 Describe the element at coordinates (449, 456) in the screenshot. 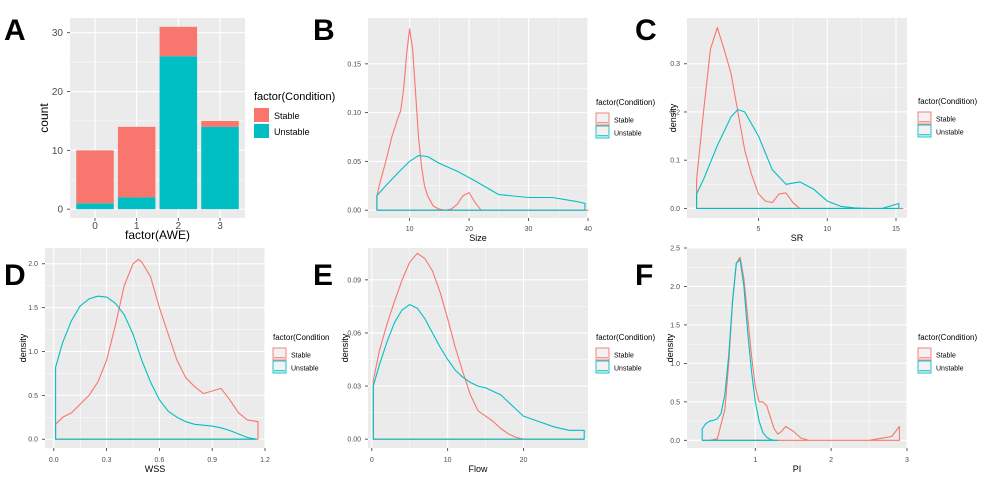

I see `x-axis: 0 10 20` at that location.